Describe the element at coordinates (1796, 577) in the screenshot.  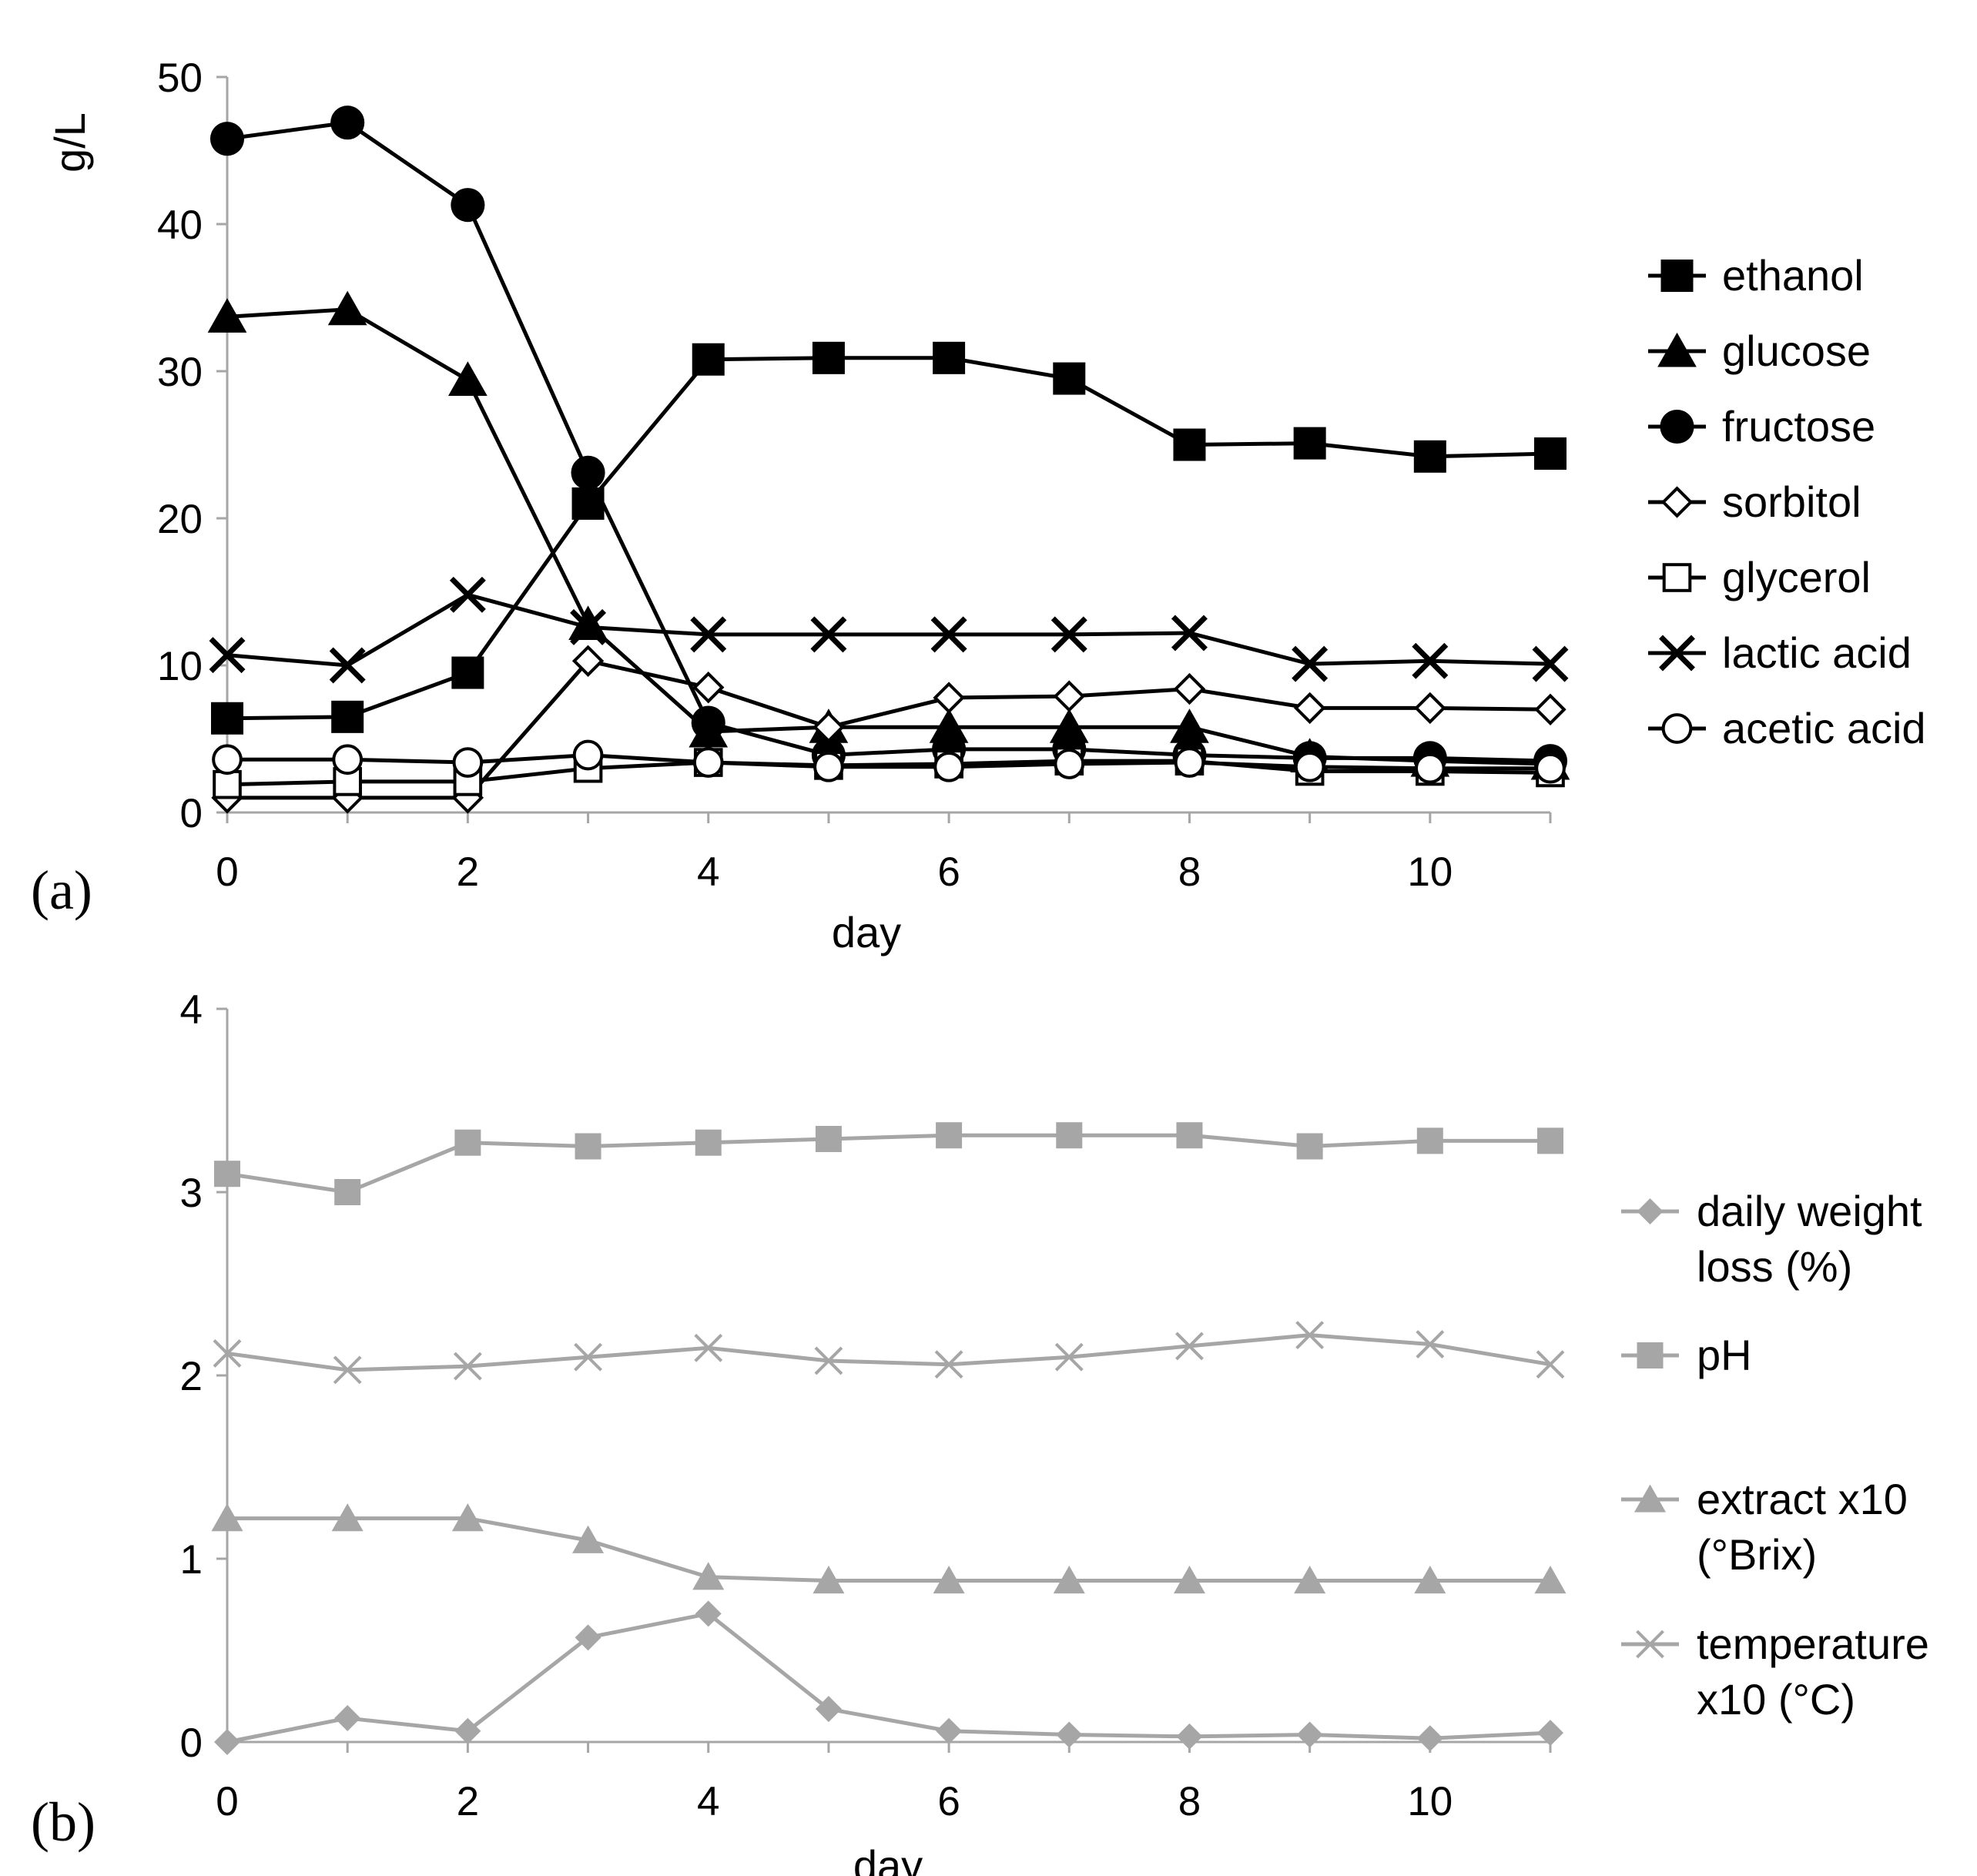
I see `legend-label: glycerol` at that location.